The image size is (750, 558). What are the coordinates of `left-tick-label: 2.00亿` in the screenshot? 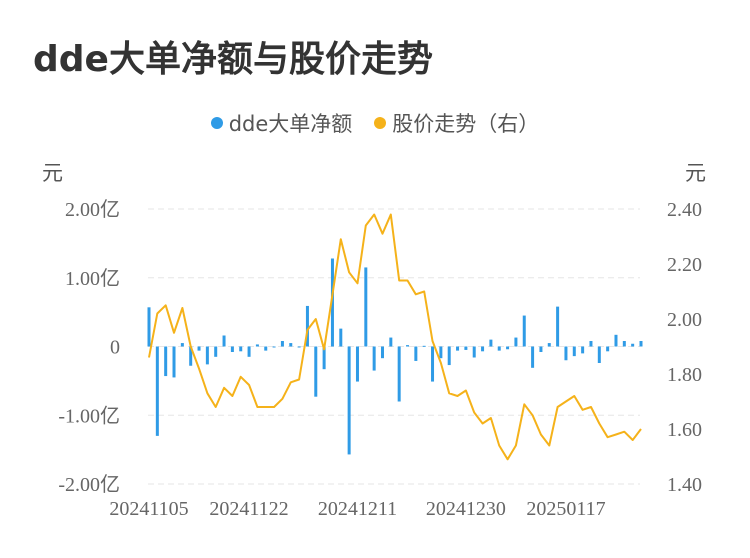 It's located at (92, 209).